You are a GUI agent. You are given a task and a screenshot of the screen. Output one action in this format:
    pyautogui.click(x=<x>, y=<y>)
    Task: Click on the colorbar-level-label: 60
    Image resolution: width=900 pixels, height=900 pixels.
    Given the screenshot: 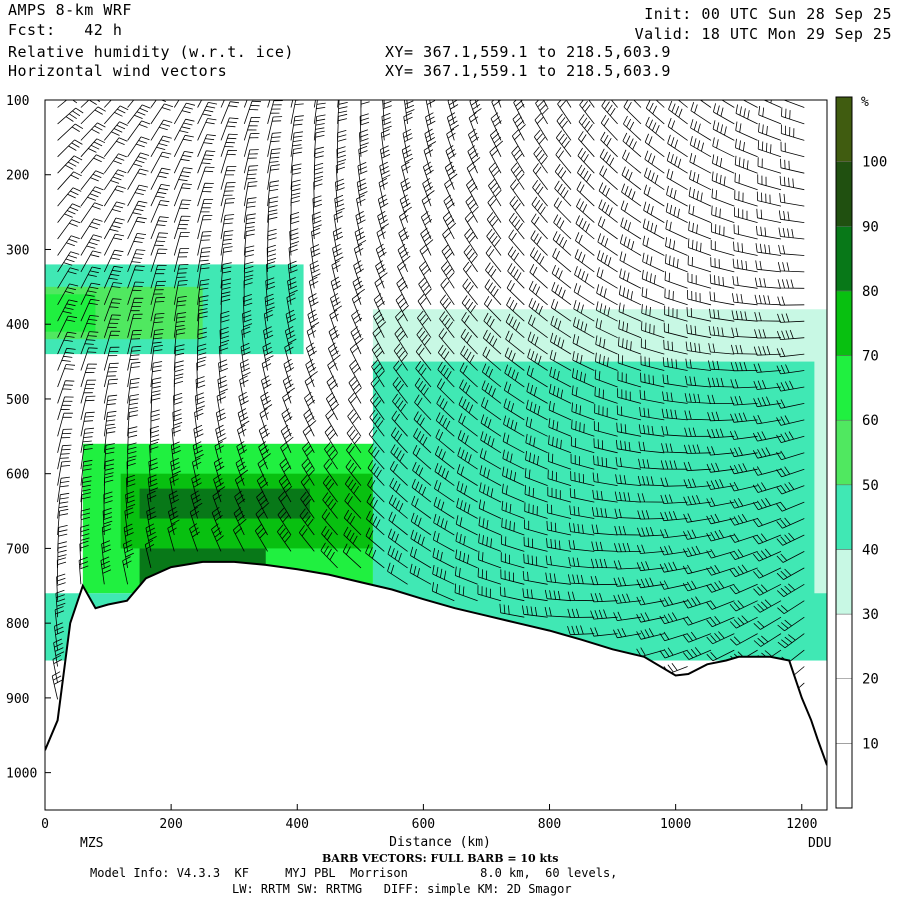 What is the action you would take?
    pyautogui.click(x=870, y=421)
    